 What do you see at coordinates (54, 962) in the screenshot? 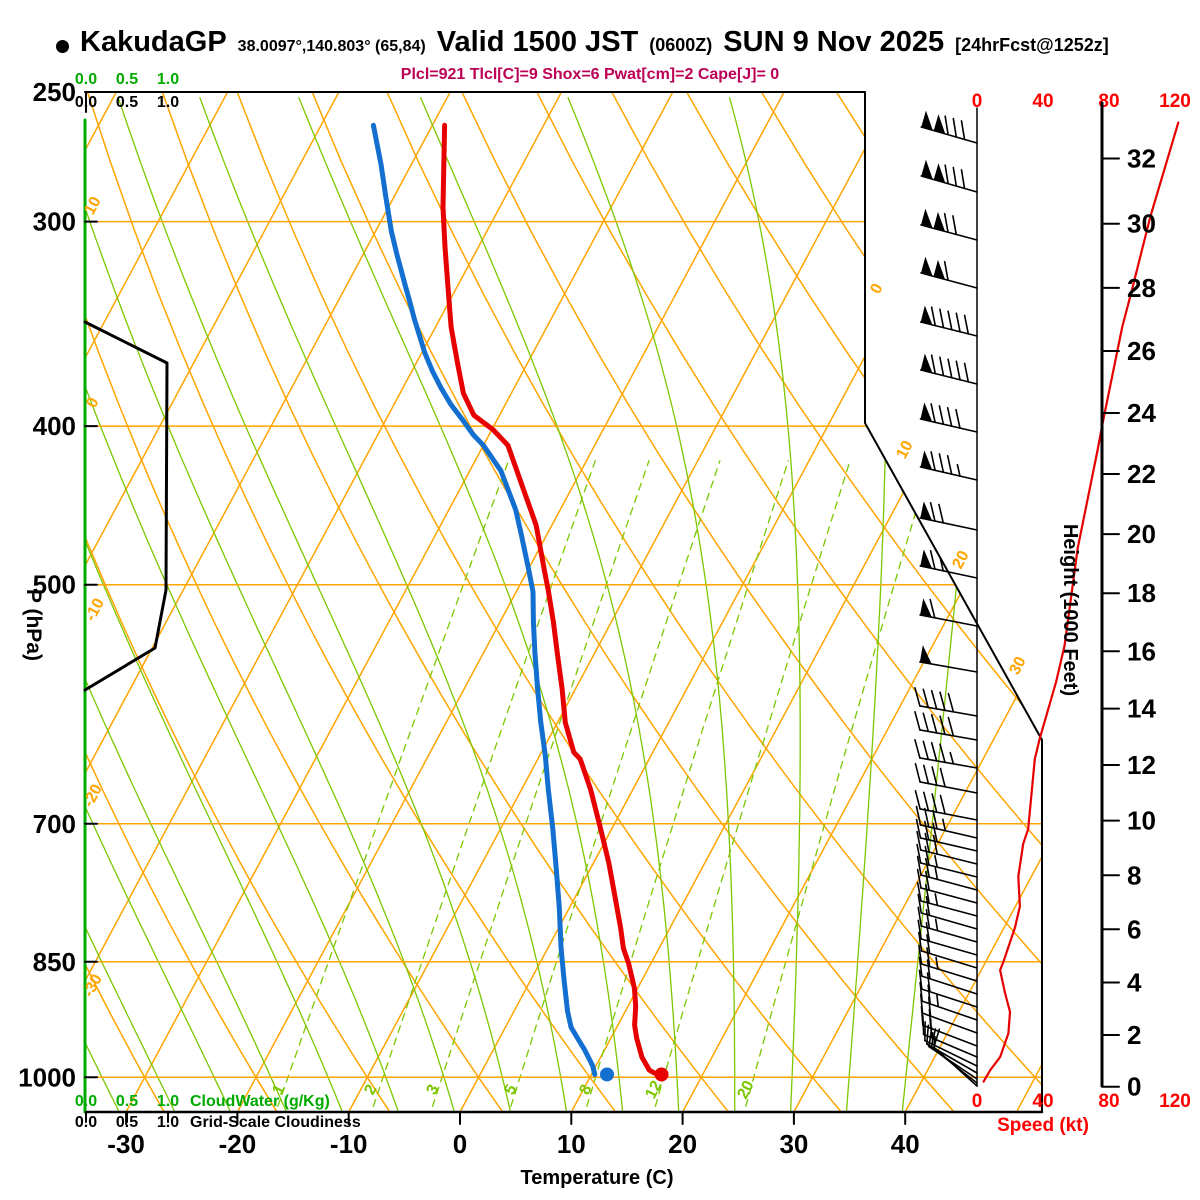
I see `pressure-tick-label: 850` at bounding box center [54, 962].